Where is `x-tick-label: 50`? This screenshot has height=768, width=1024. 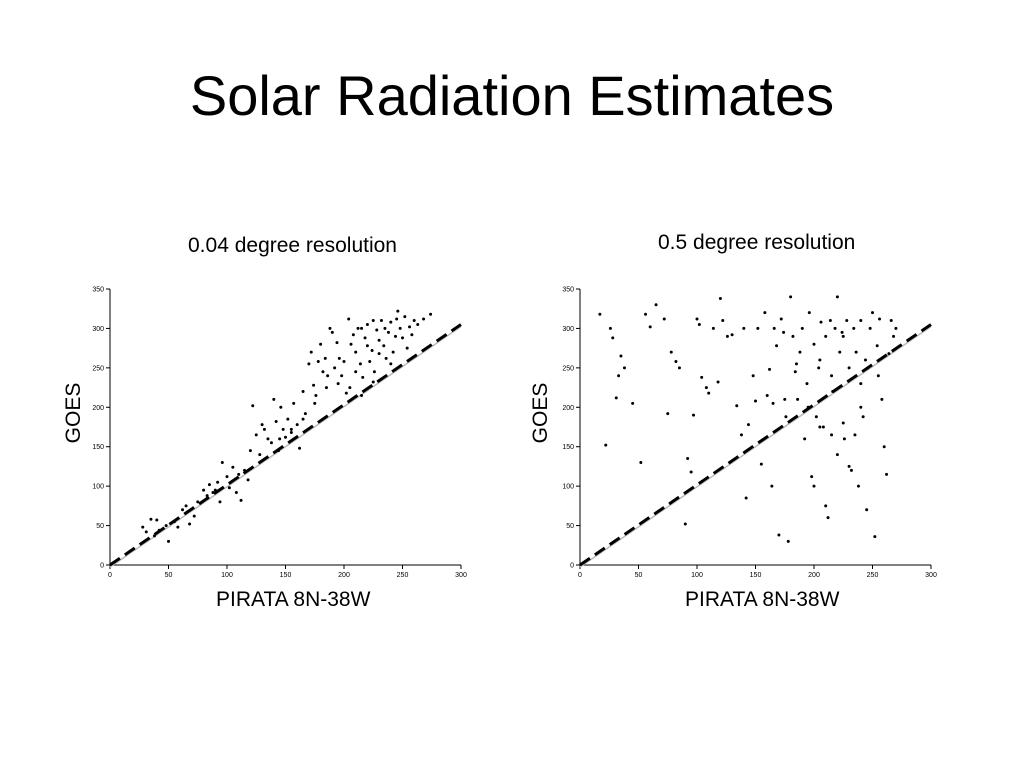 x-tick-label: 50 is located at coordinates (169, 575).